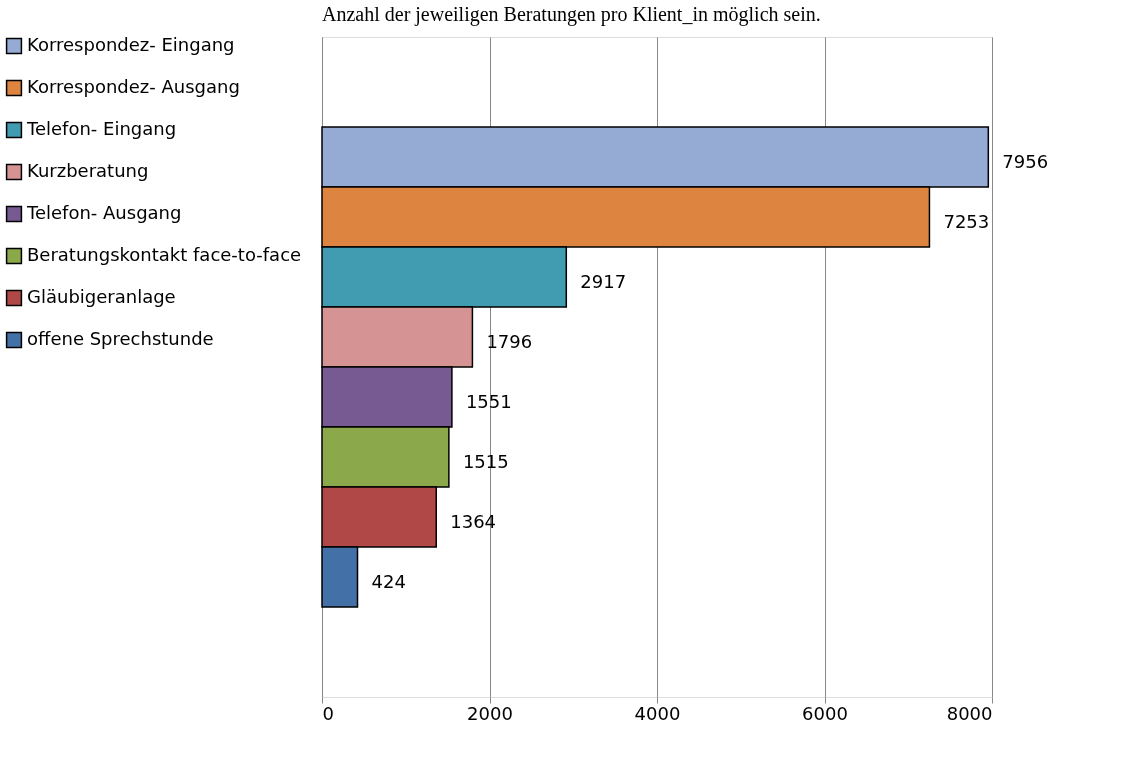 The height and width of the screenshot is (762, 1138). What do you see at coordinates (133, 86) in the screenshot?
I see `legend-label: Korrespondez- Ausgang` at bounding box center [133, 86].